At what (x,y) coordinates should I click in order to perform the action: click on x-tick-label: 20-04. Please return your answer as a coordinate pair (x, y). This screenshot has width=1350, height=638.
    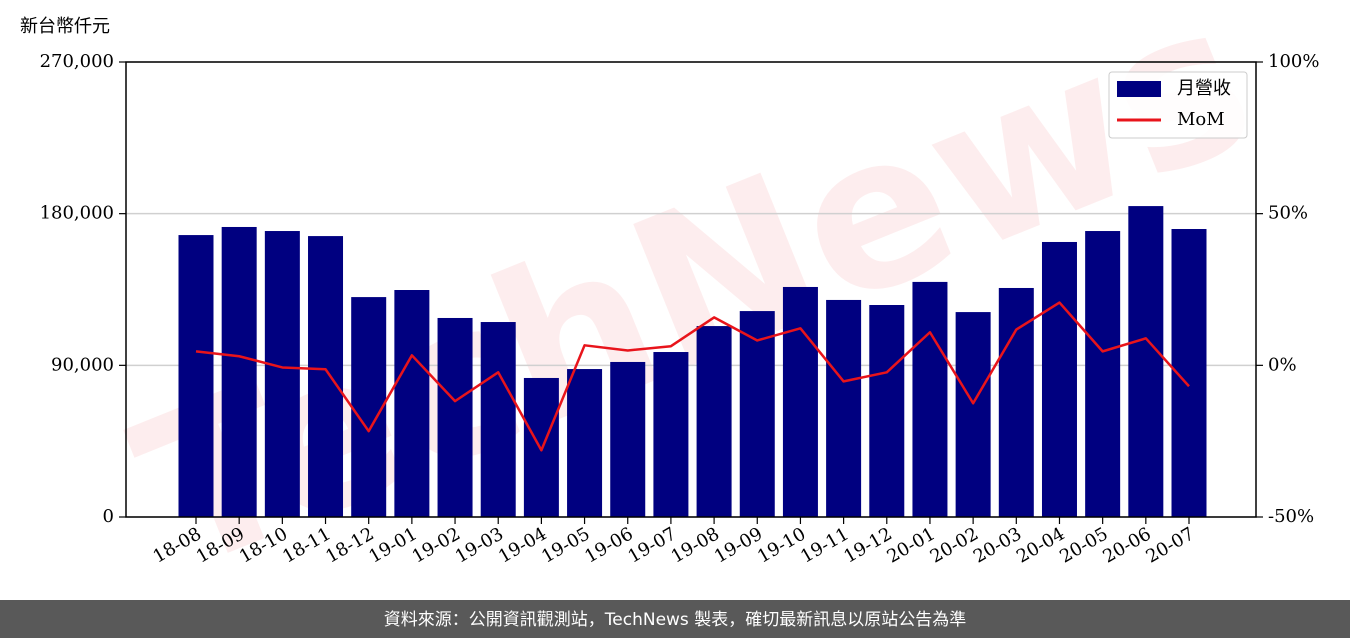
    Looking at the image, I should click on (1040, 545).